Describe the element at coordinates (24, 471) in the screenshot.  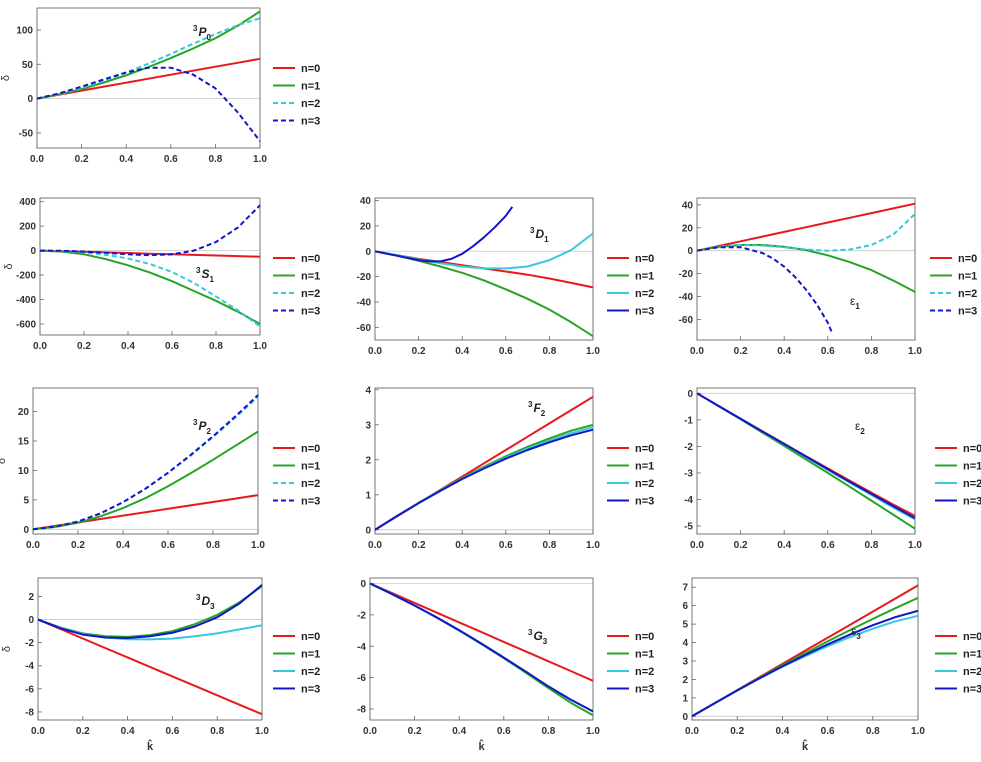
I see `y-tick-label: 10` at that location.